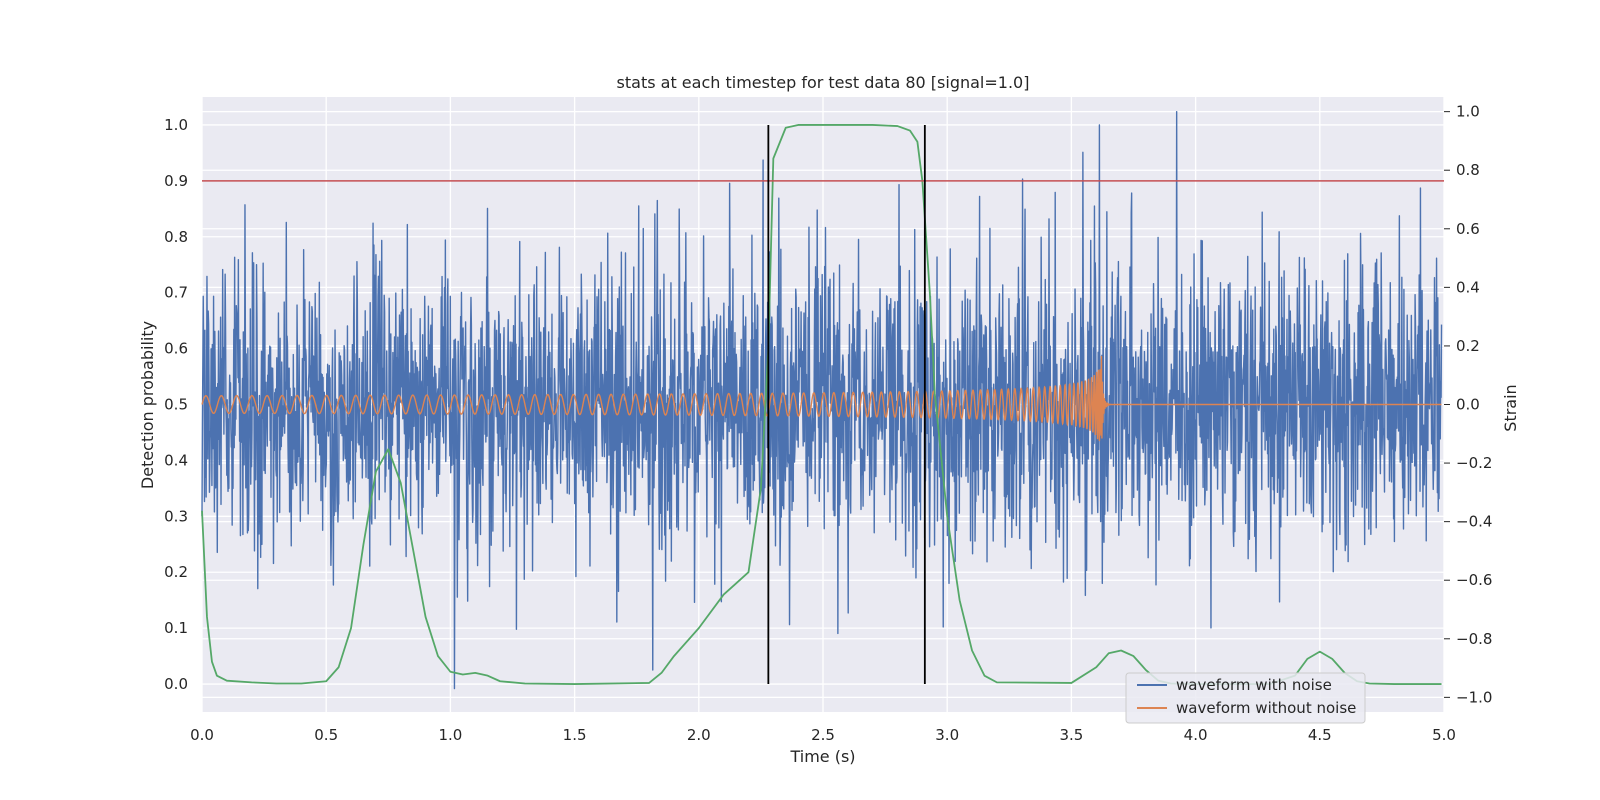  What do you see at coordinates (176, 125) in the screenshot?
I see `y-tick-label-left: 1.0` at bounding box center [176, 125].